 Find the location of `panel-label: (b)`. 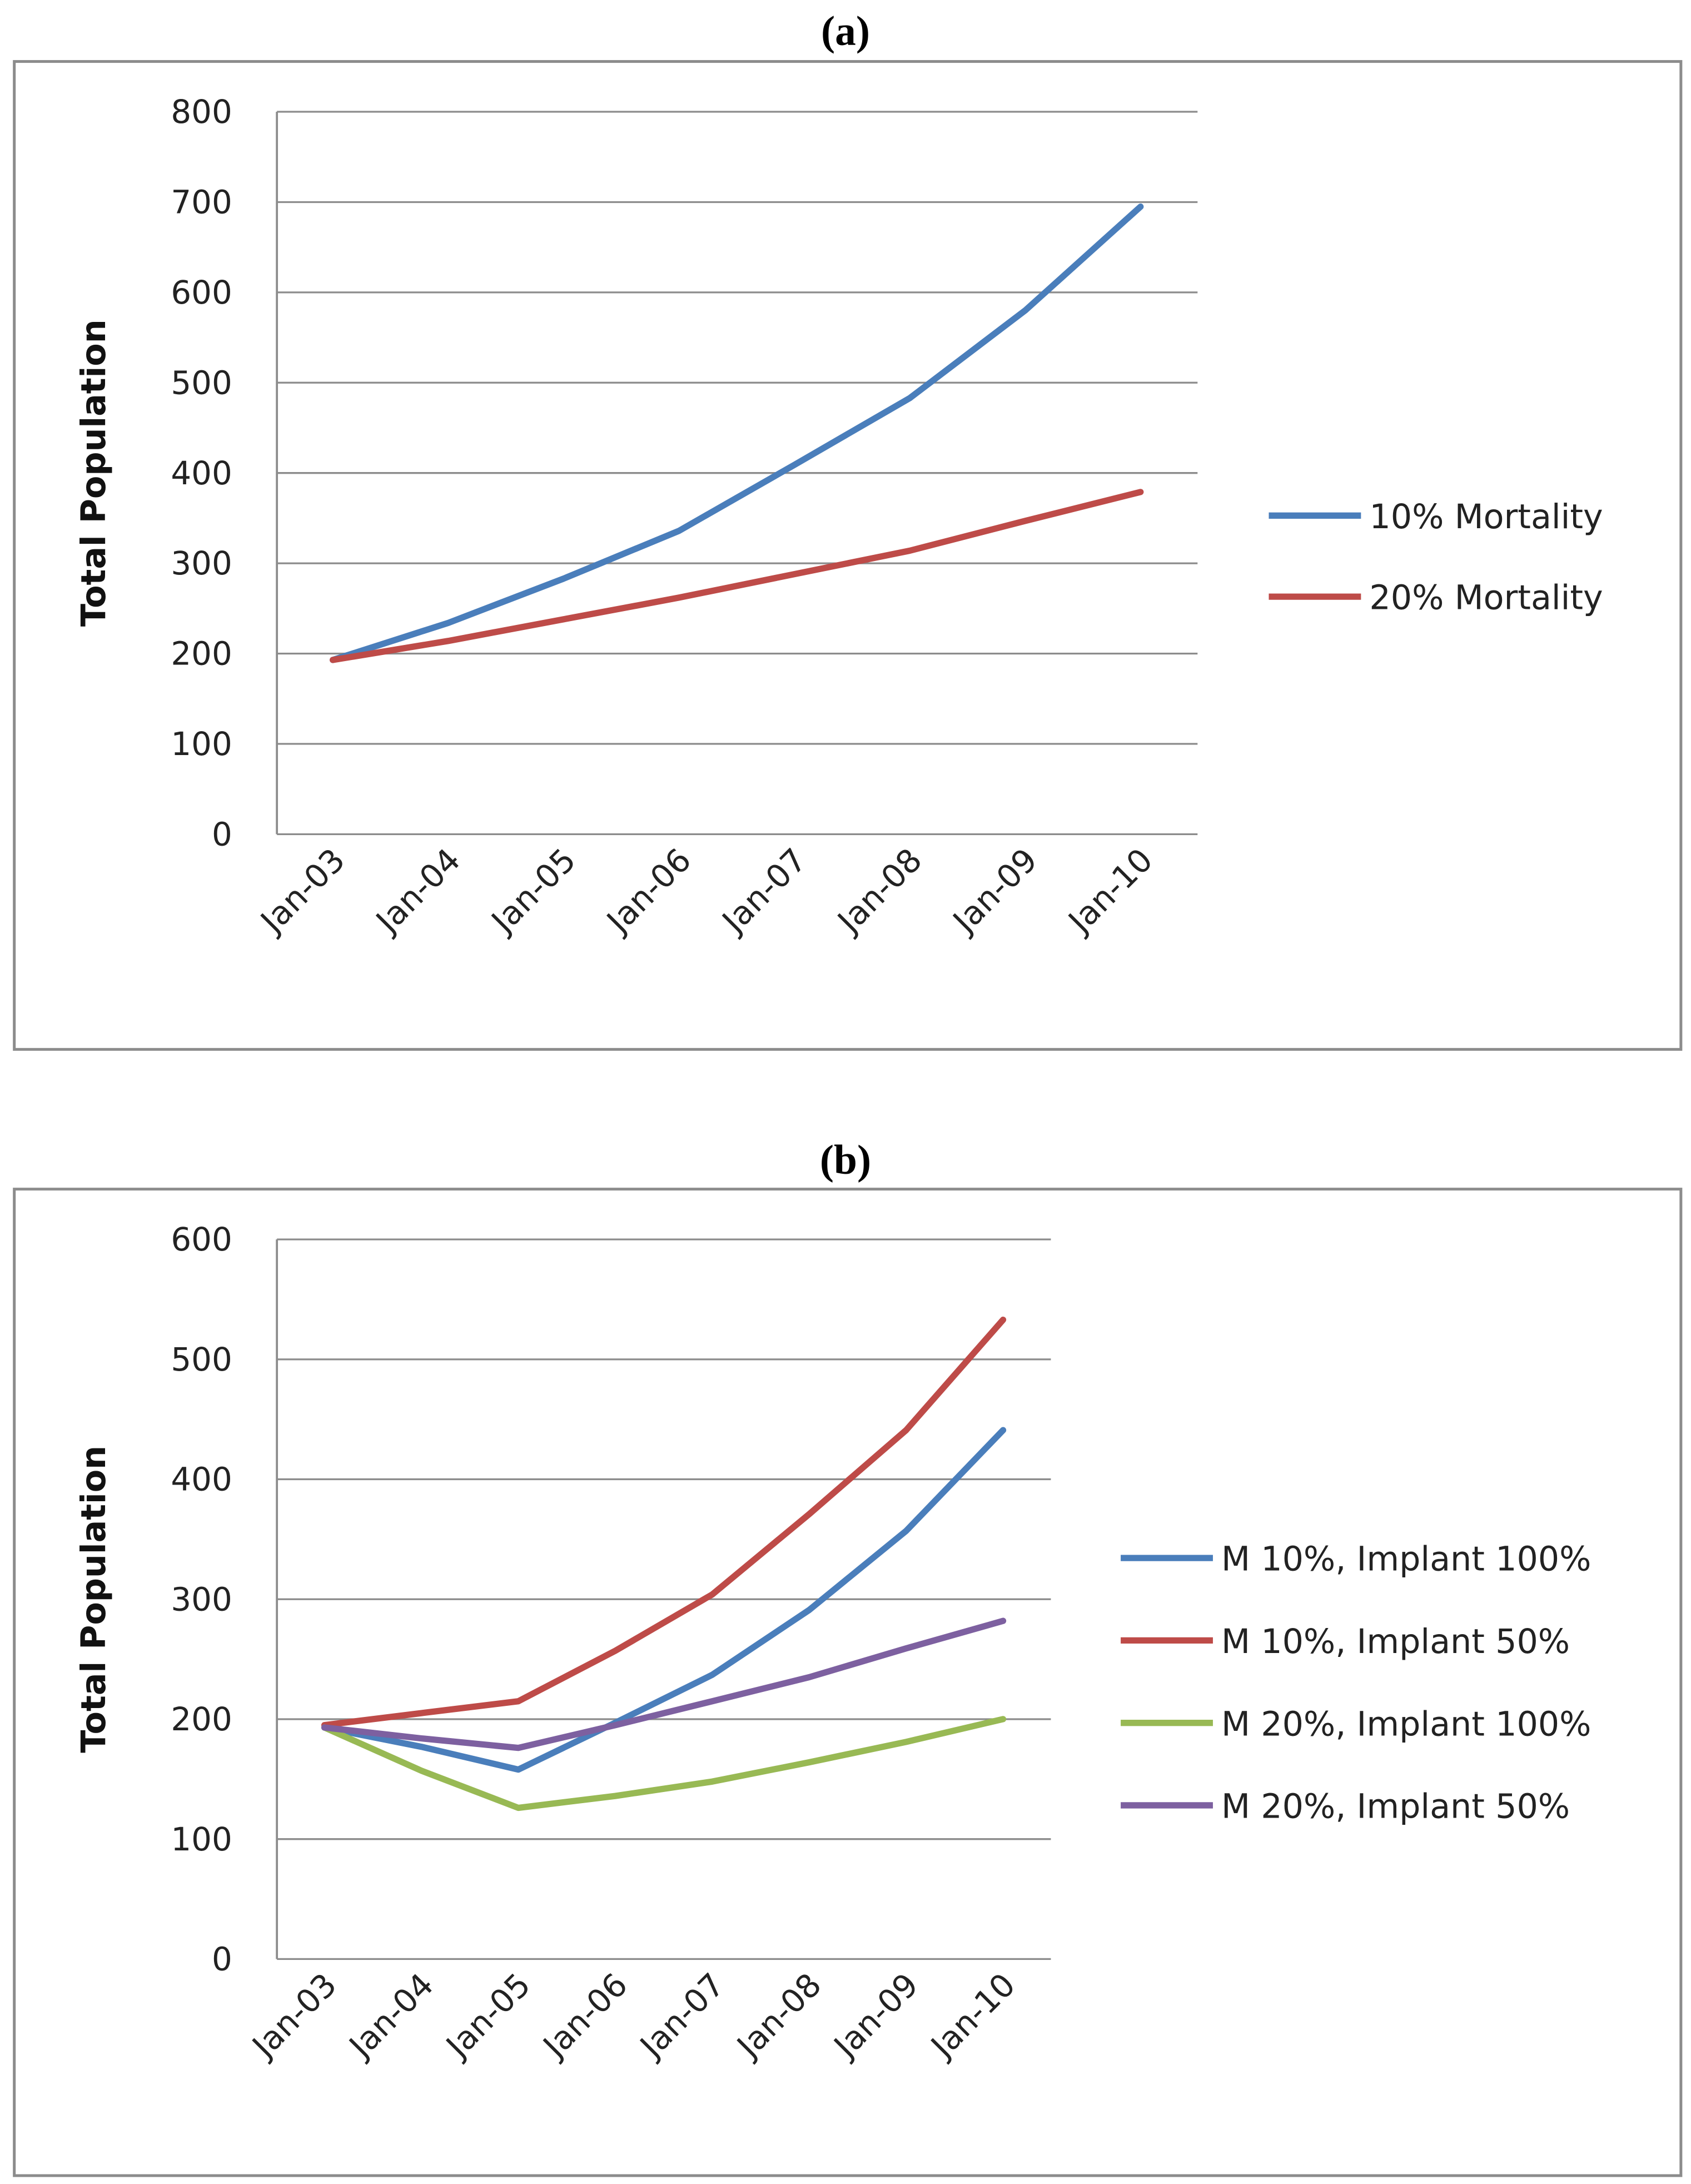

panel-label: (b) is located at coordinates (845, 1160).